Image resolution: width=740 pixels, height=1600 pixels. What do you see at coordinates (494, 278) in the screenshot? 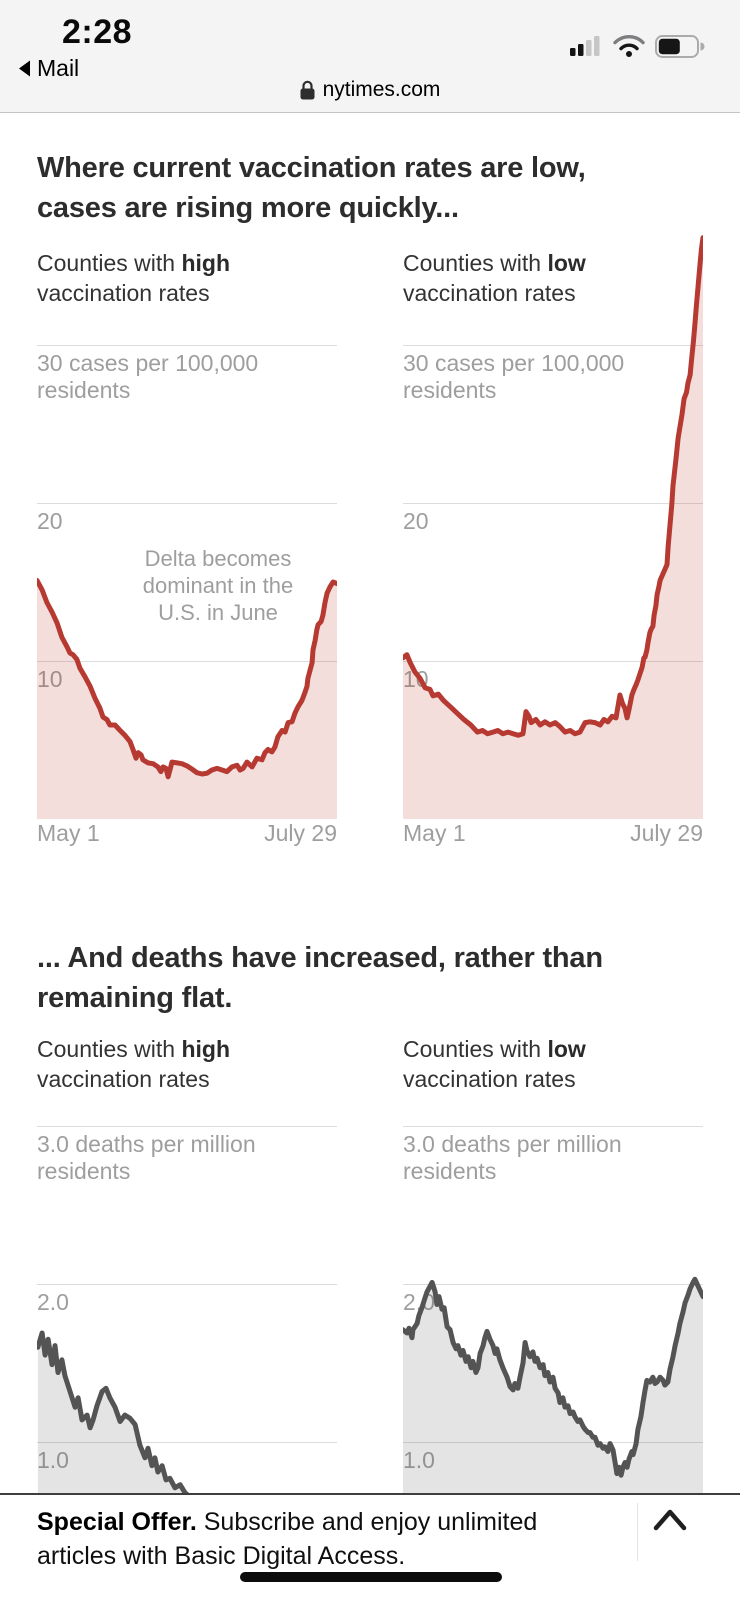
I see `chart-title-cases-low: Counties with low vaccination rates` at bounding box center [494, 278].